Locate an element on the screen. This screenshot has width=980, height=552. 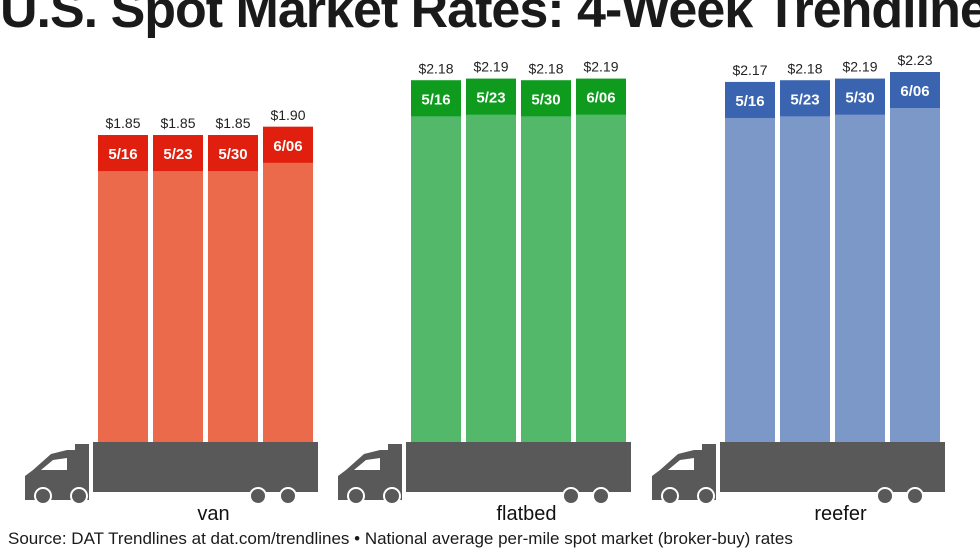
value-label-reefer-3: $2.23 is located at coordinates (914, 60).